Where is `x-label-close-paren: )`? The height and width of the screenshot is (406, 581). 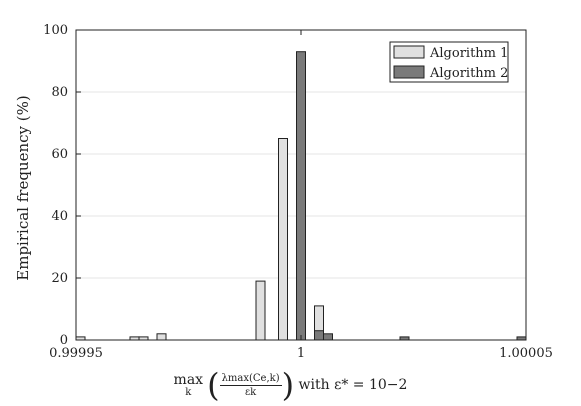 x-label-close-paren: ) is located at coordinates (288, 385).